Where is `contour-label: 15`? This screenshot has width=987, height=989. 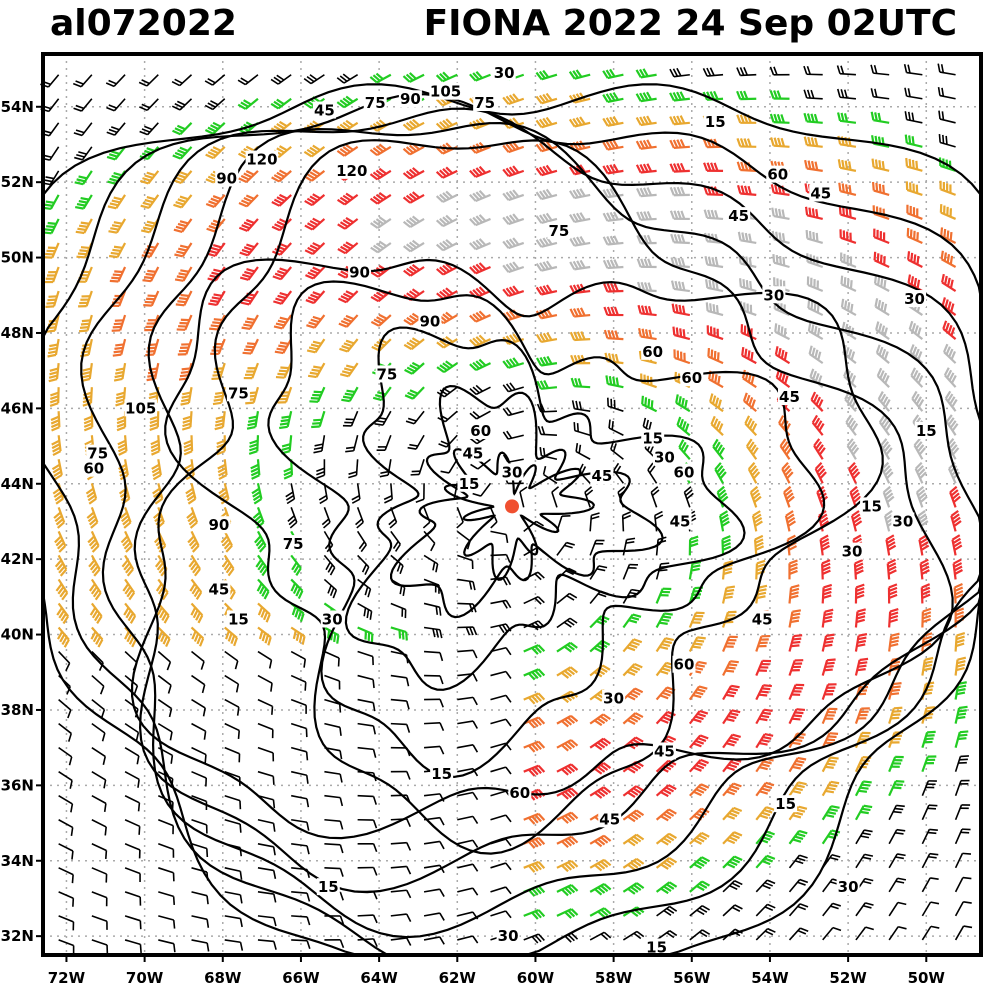 contour-label: 15 is located at coordinates (469, 483).